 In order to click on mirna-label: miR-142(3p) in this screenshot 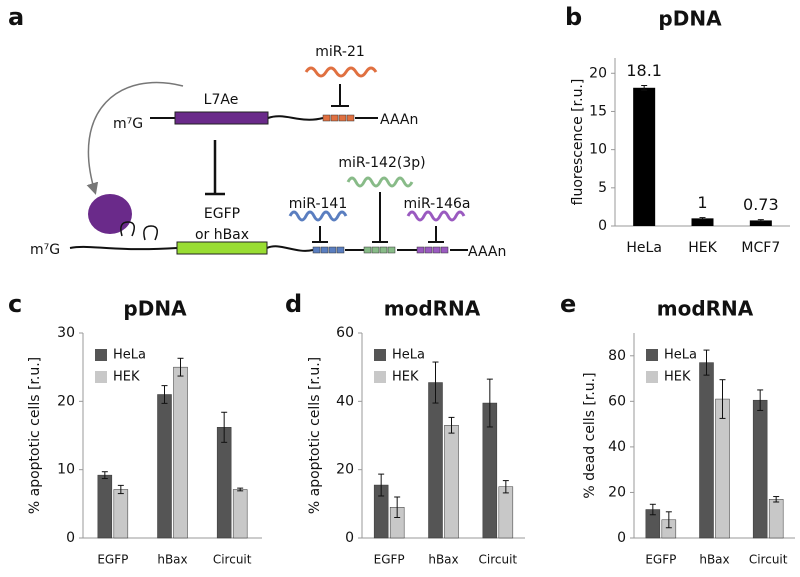, I will do `click(381, 163)`.